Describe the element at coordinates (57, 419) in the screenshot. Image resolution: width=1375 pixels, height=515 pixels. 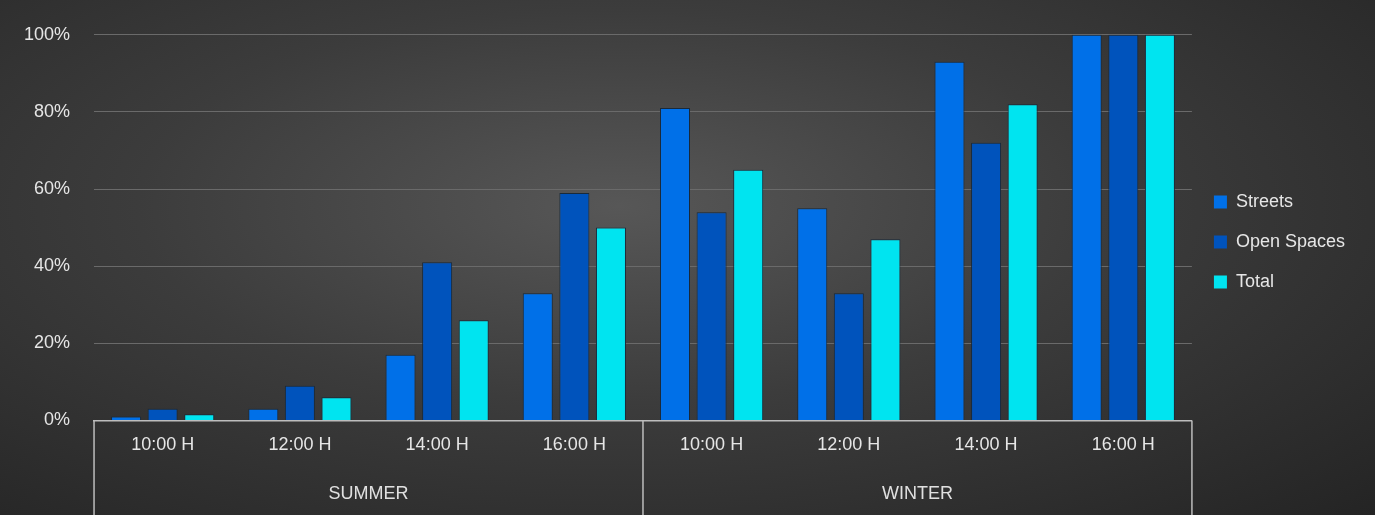
I see `y-tick-label: 0%` at that location.